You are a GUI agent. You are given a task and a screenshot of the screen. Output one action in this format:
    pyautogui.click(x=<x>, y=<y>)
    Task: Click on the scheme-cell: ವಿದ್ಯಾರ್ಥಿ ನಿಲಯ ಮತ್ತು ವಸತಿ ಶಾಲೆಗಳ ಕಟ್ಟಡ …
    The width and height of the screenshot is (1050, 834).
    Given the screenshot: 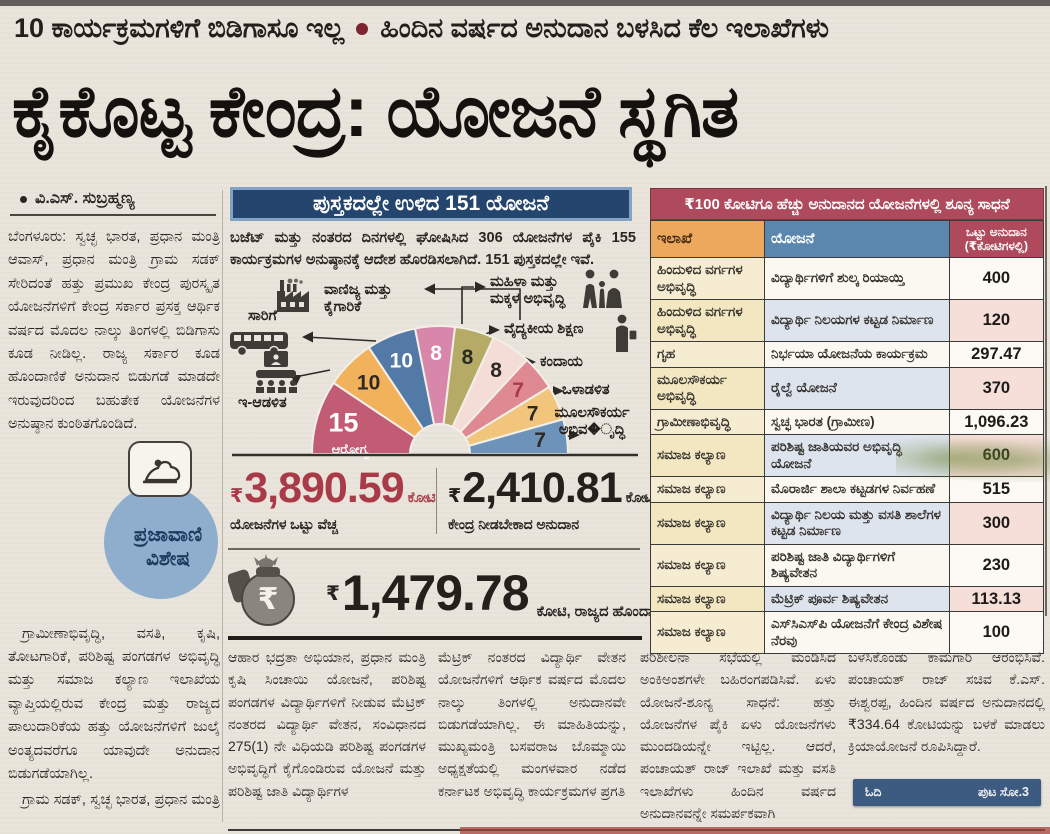 What is the action you would take?
    pyautogui.click(x=856, y=523)
    